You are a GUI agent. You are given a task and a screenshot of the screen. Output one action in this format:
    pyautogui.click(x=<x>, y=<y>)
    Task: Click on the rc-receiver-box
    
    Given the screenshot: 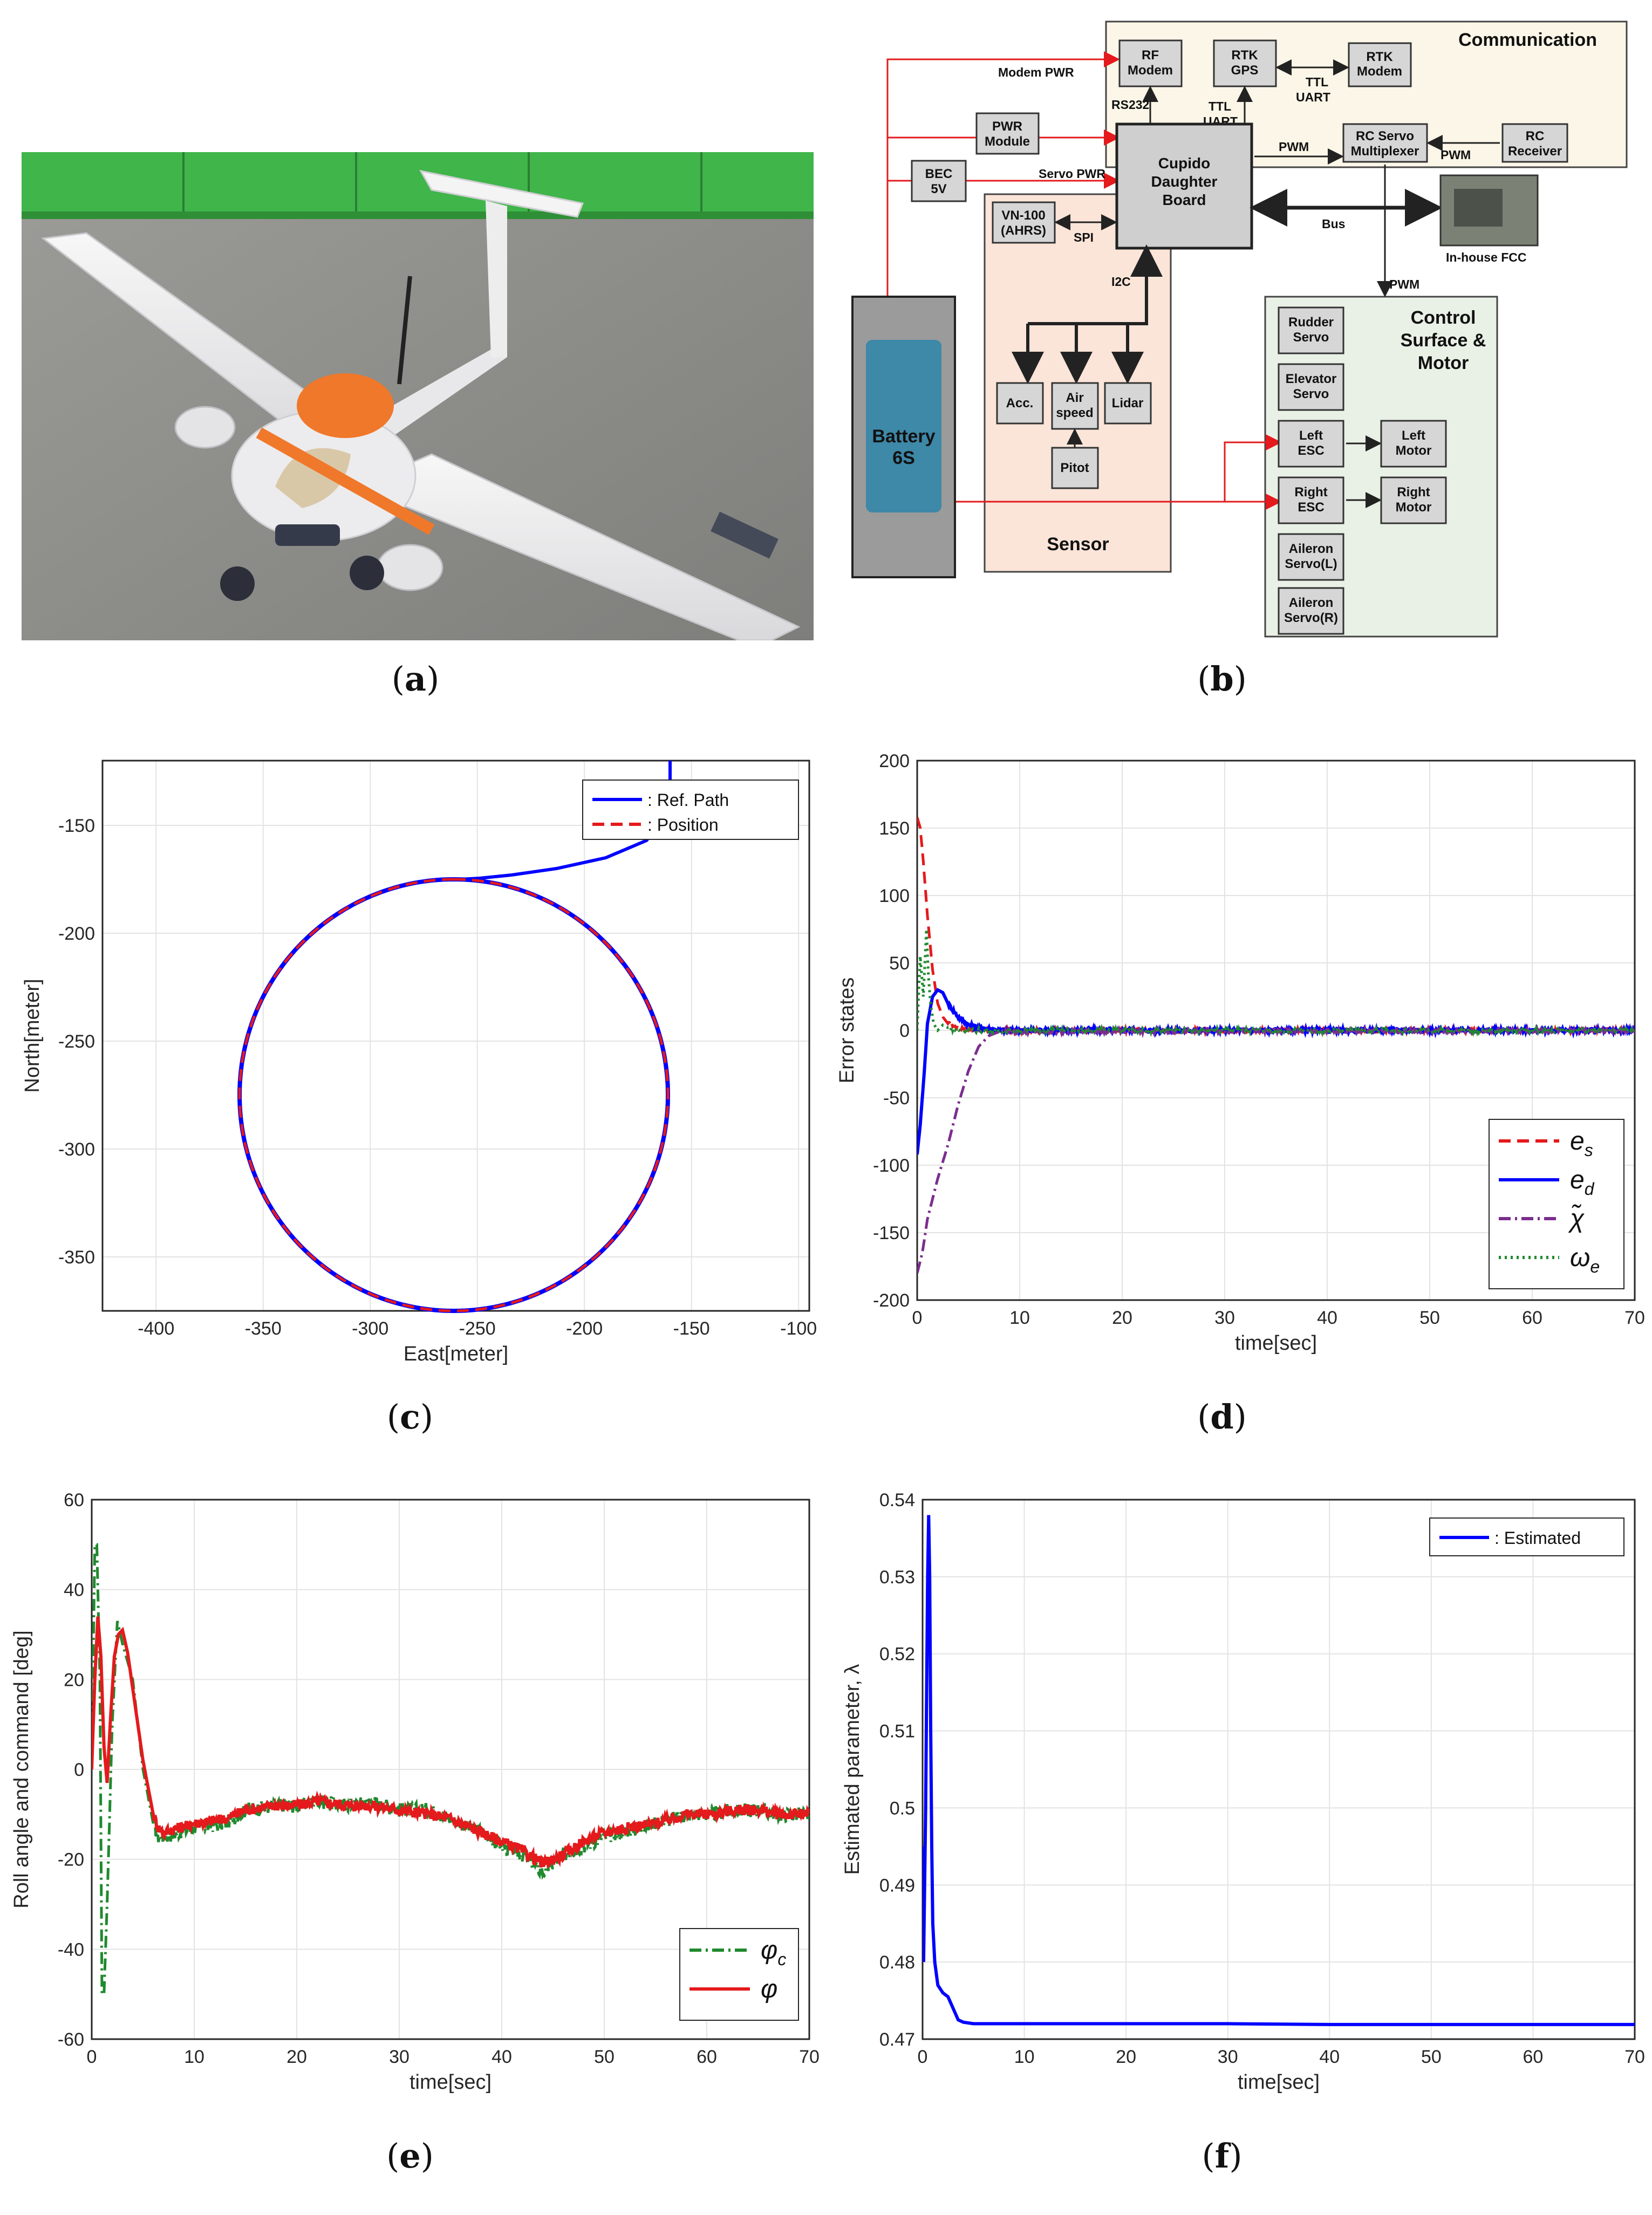 What is the action you would take?
    pyautogui.click(x=1535, y=143)
    